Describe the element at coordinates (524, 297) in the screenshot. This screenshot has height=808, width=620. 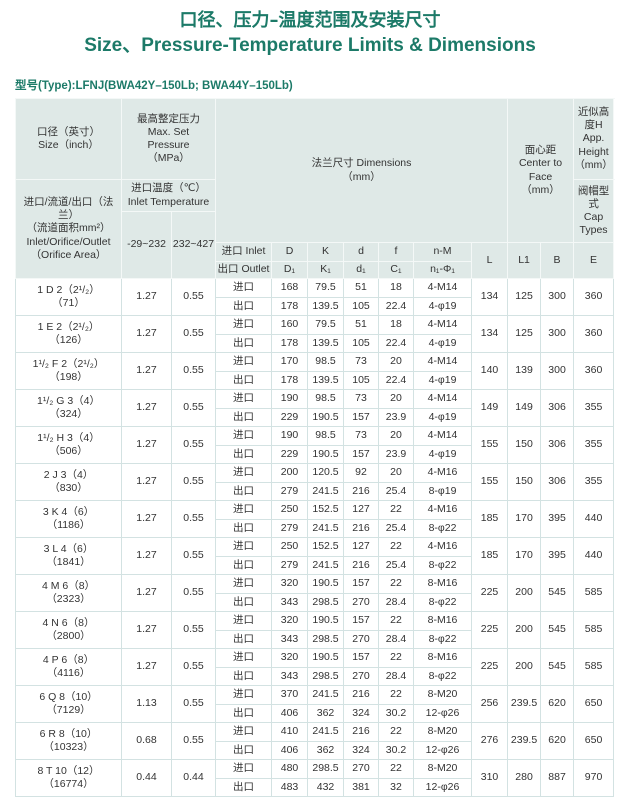
I see `L1-value: 125` at that location.